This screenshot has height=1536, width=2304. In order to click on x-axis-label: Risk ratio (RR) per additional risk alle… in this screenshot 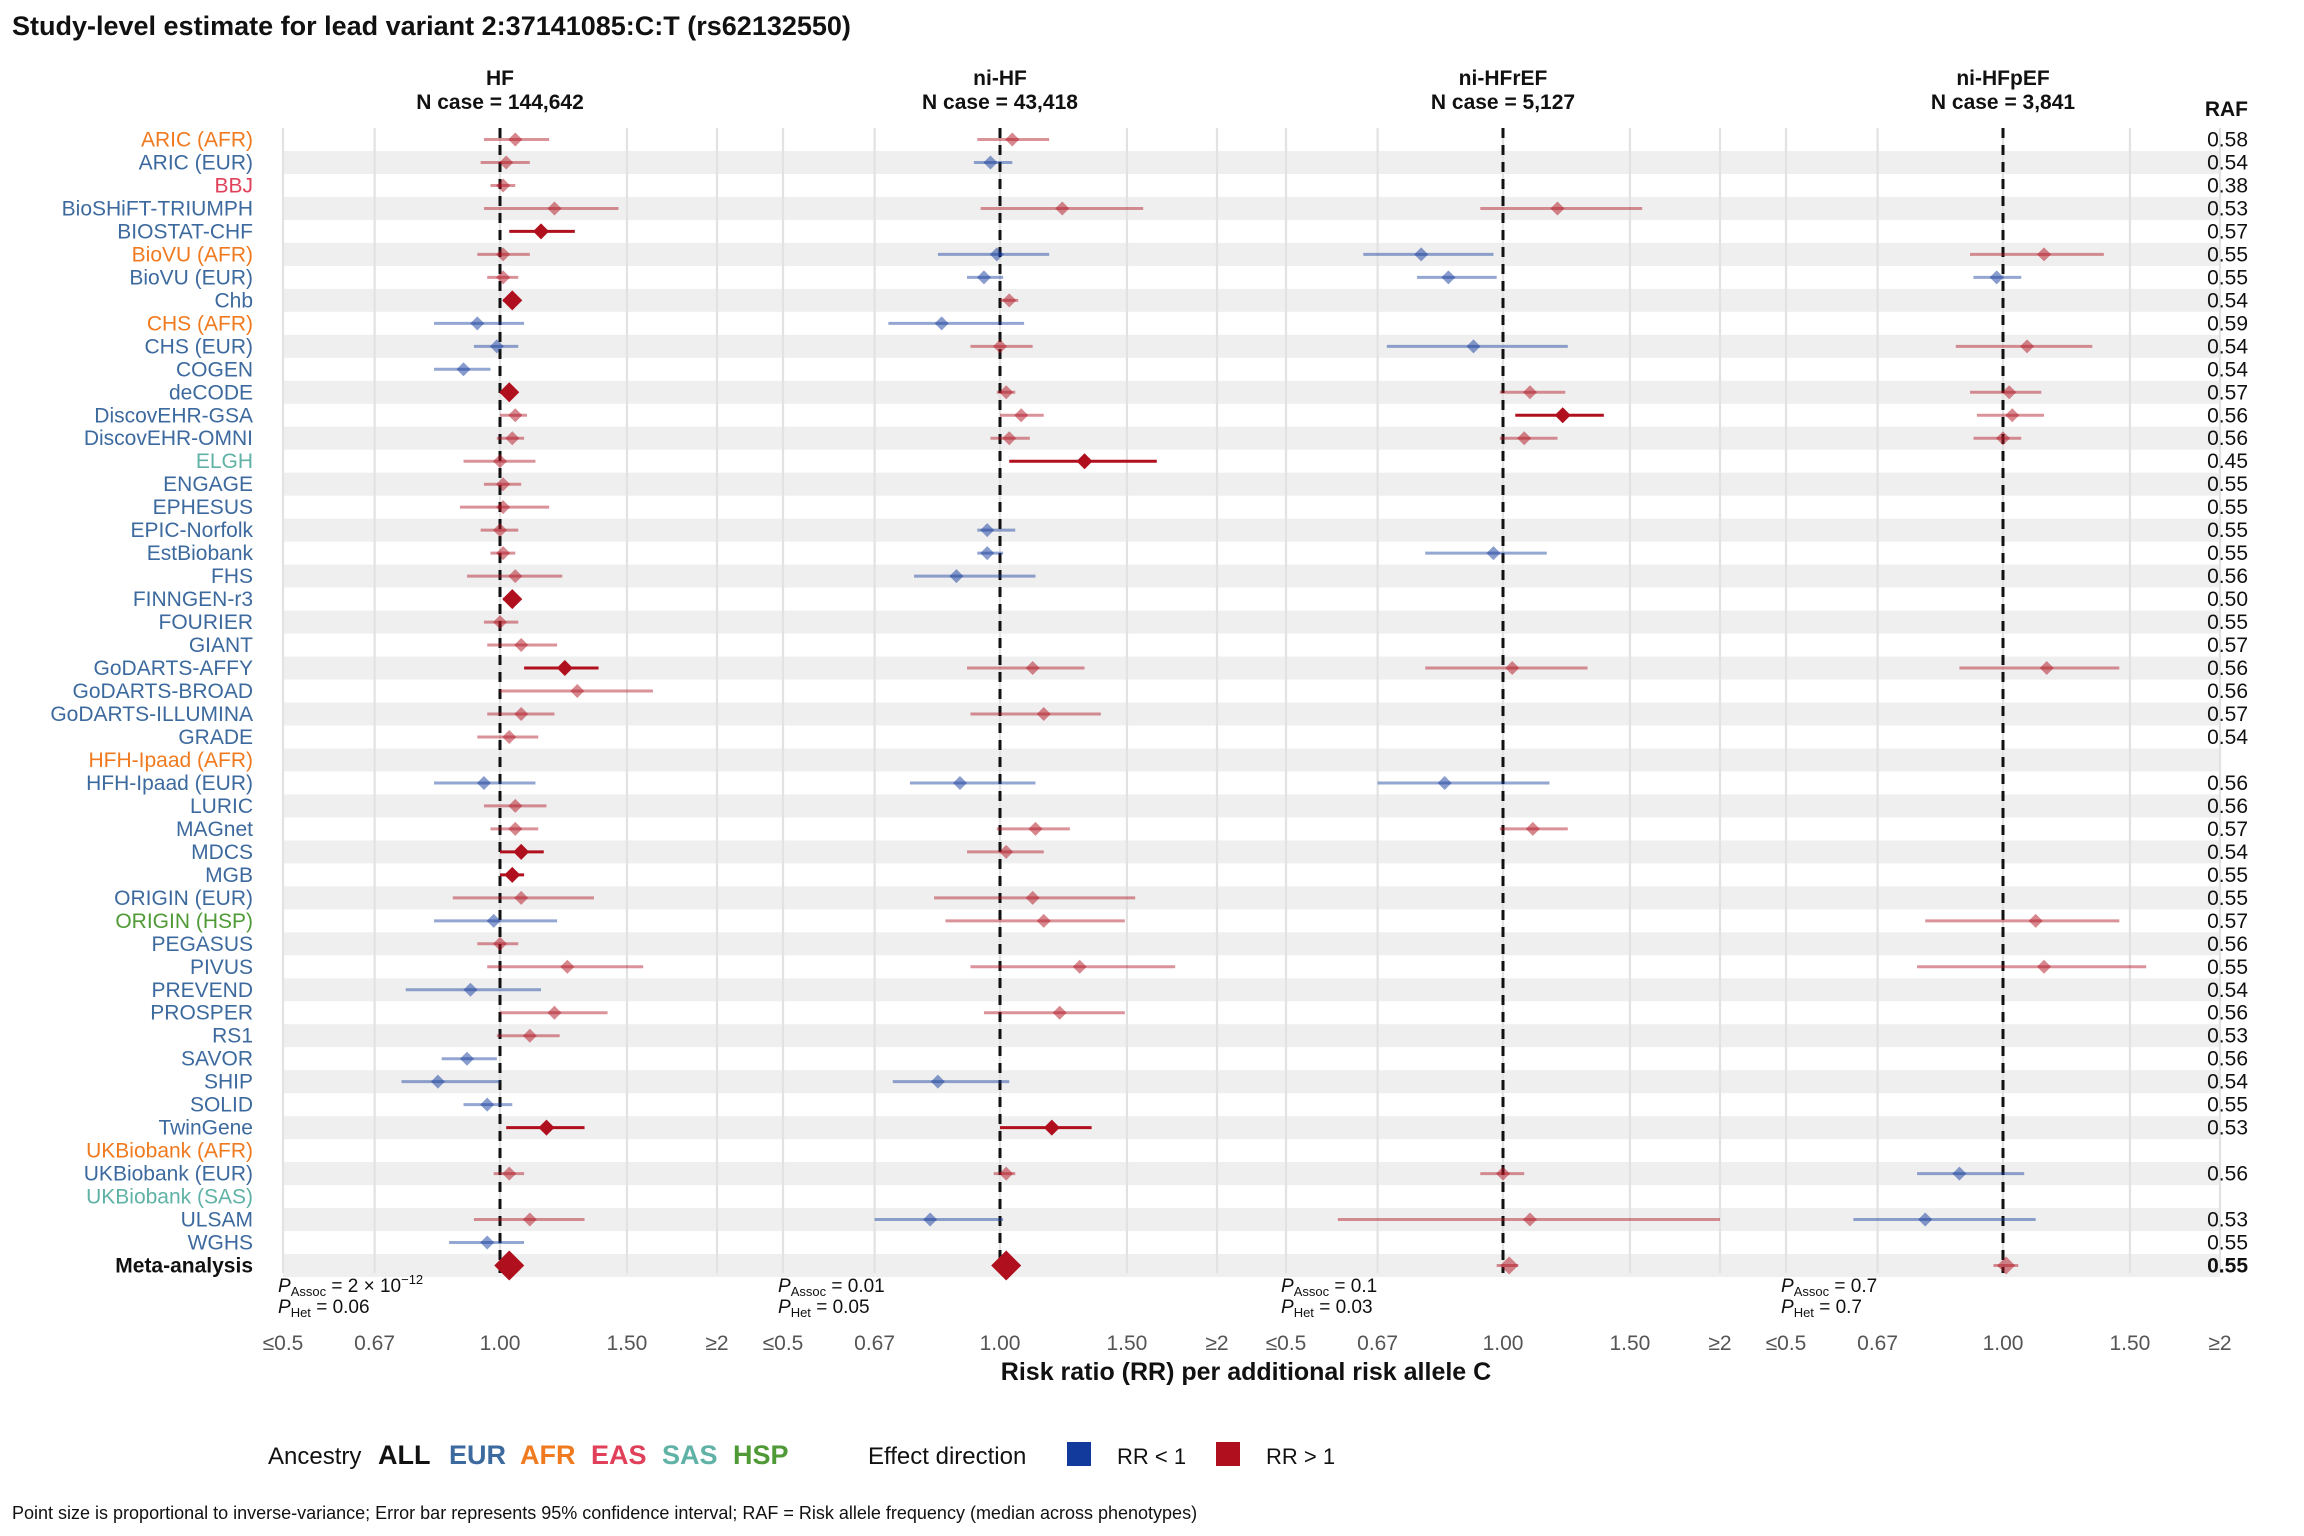, I will do `click(1246, 1372)`.